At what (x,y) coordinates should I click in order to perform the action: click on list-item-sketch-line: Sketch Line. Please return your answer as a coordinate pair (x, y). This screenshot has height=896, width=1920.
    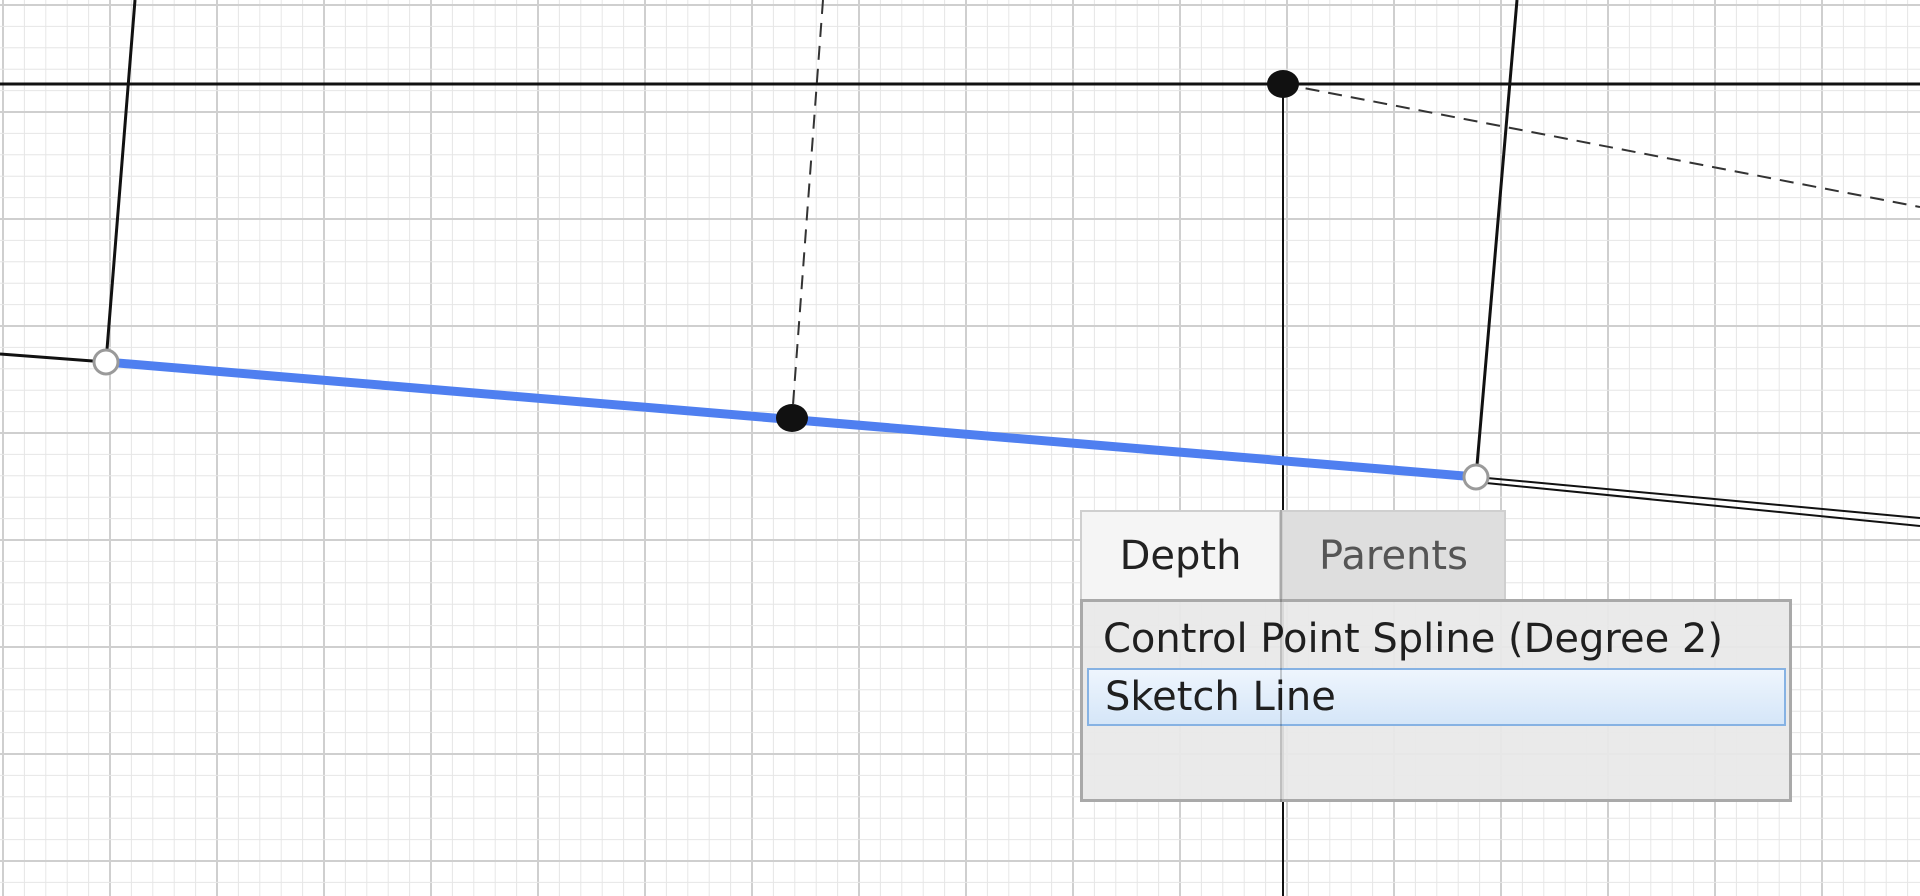
    Looking at the image, I should click on (1436, 697).